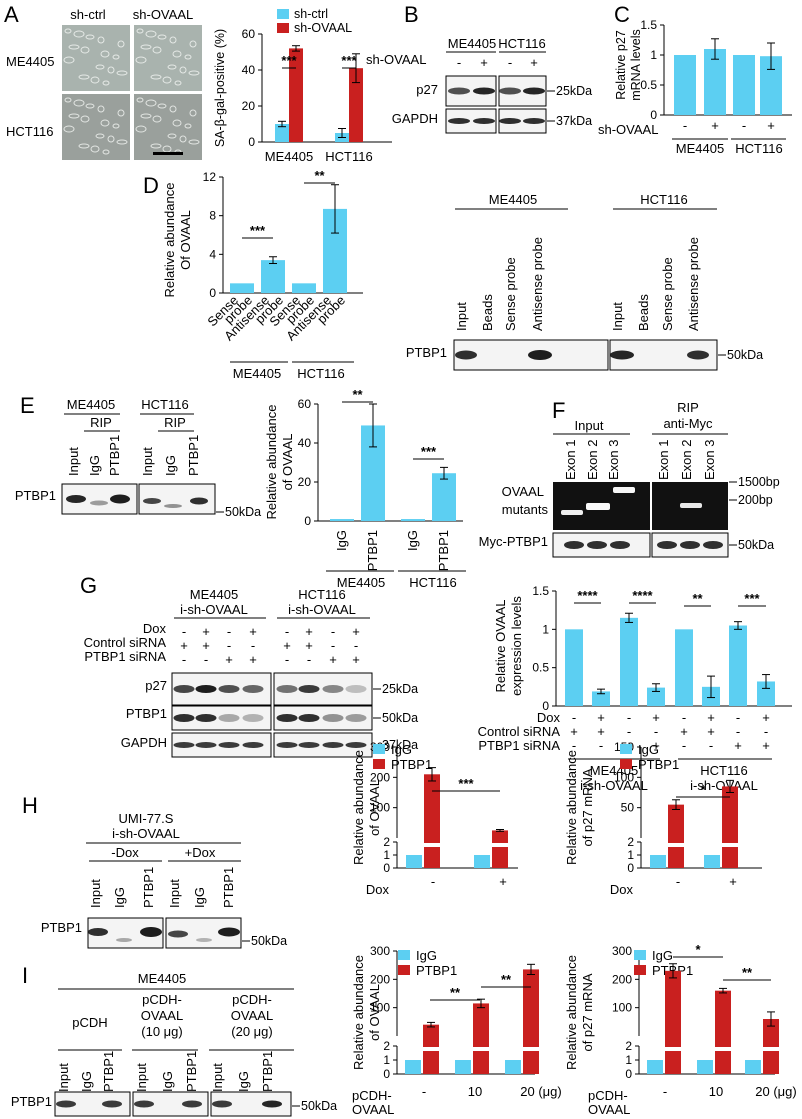  Describe the element at coordinates (433, 881) in the screenshot. I see `chart-h1-x-label: -` at that location.